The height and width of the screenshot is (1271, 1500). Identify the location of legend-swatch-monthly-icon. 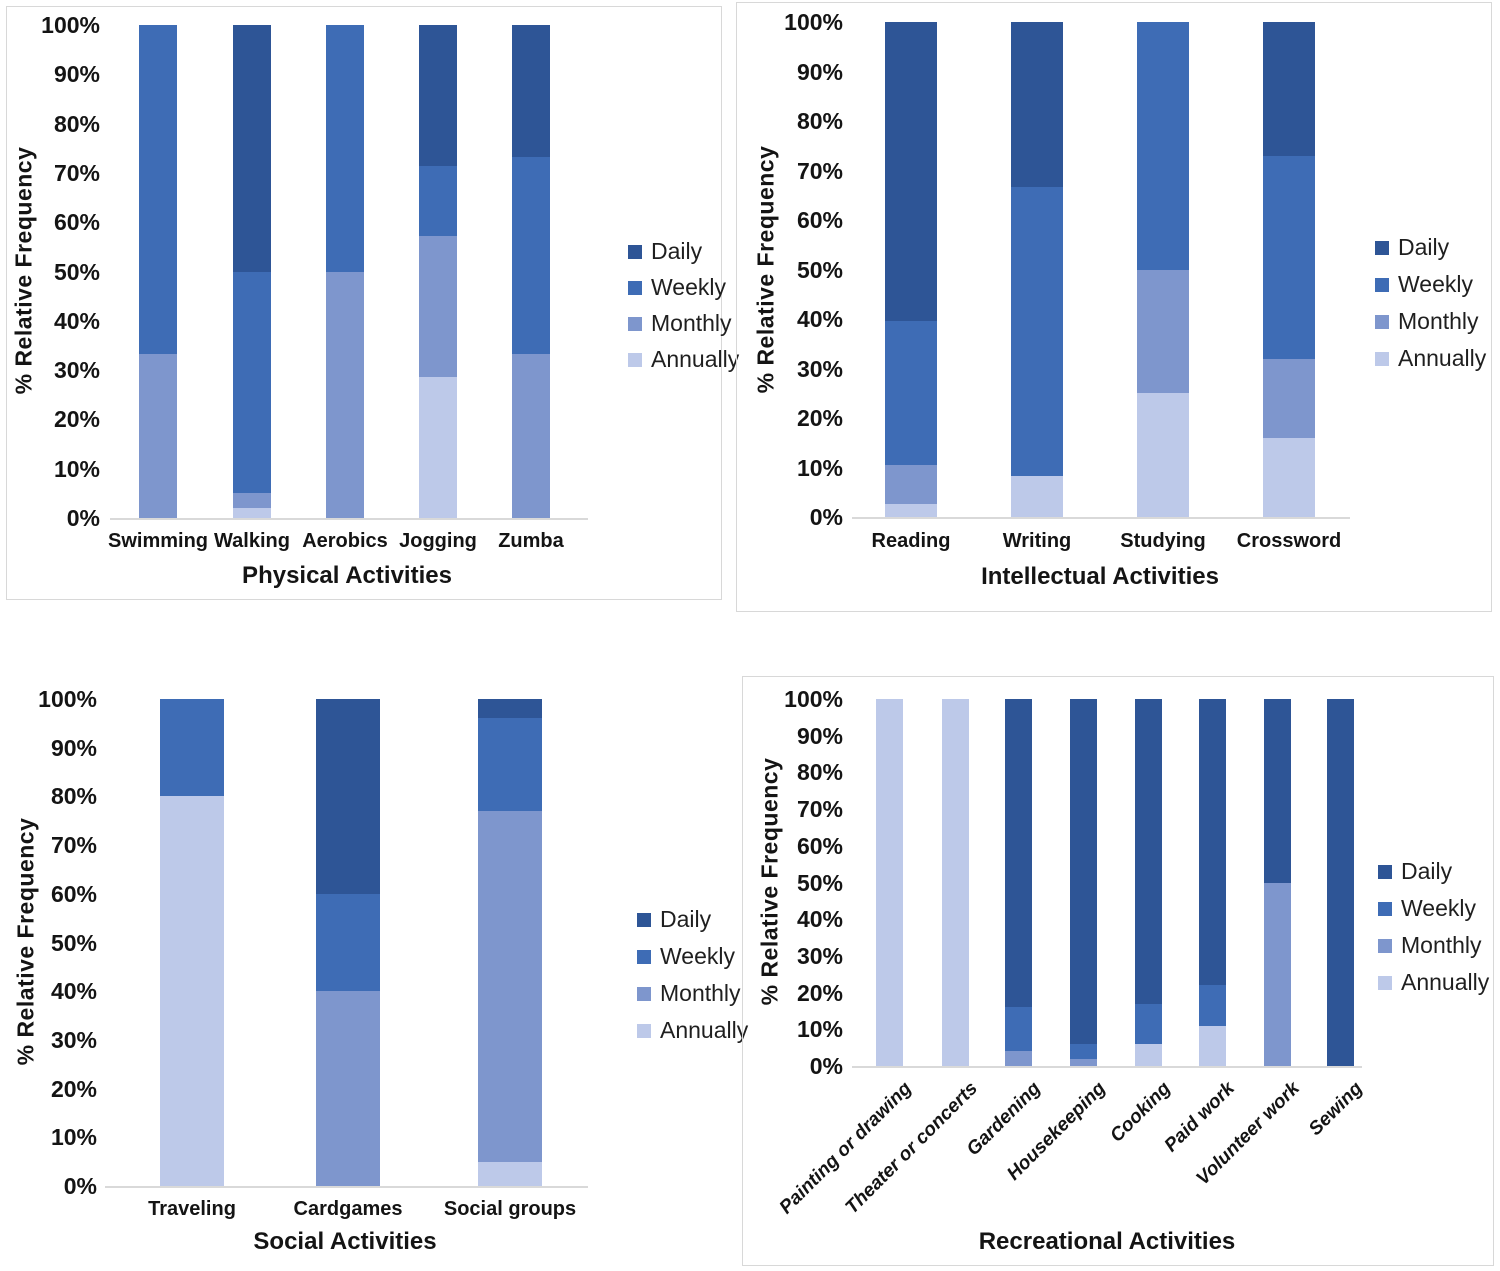
(1385, 945).